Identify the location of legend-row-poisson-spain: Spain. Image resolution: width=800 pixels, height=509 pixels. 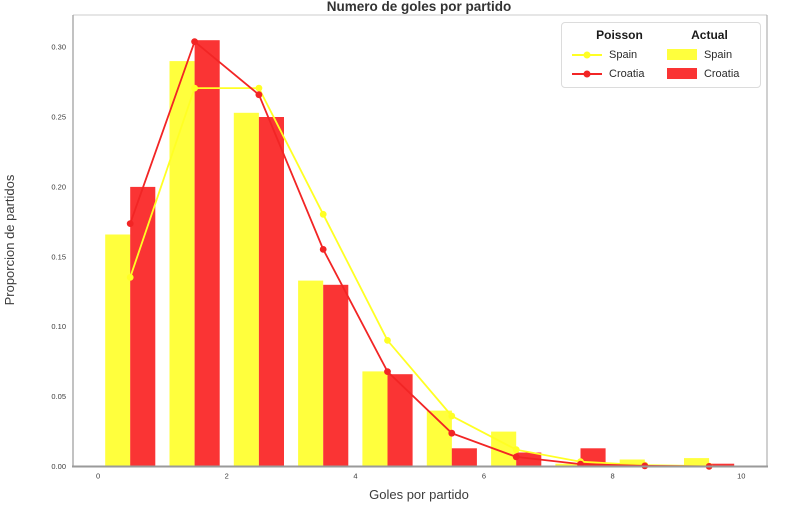
(619, 54).